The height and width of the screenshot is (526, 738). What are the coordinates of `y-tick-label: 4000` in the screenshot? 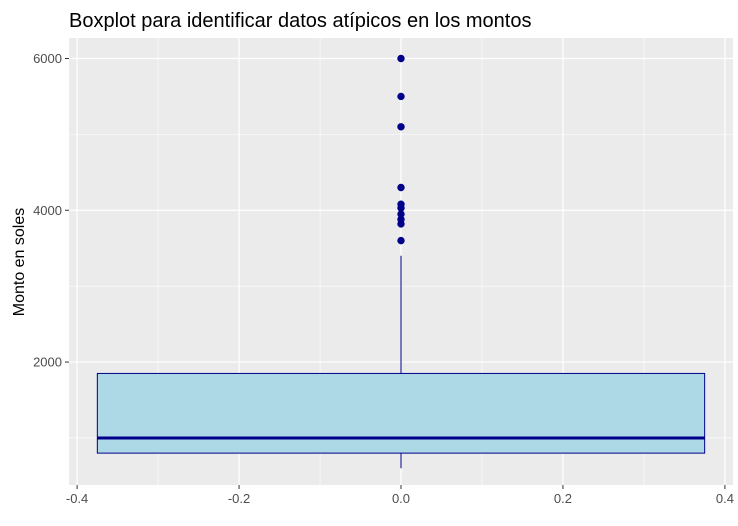 It's located at (47, 210).